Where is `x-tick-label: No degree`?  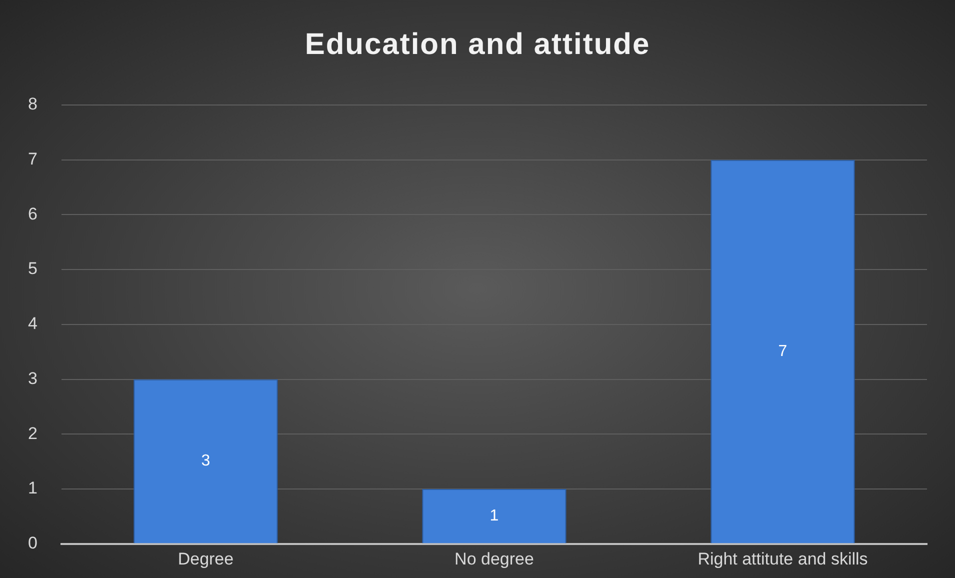 x-tick-label: No degree is located at coordinates (494, 559).